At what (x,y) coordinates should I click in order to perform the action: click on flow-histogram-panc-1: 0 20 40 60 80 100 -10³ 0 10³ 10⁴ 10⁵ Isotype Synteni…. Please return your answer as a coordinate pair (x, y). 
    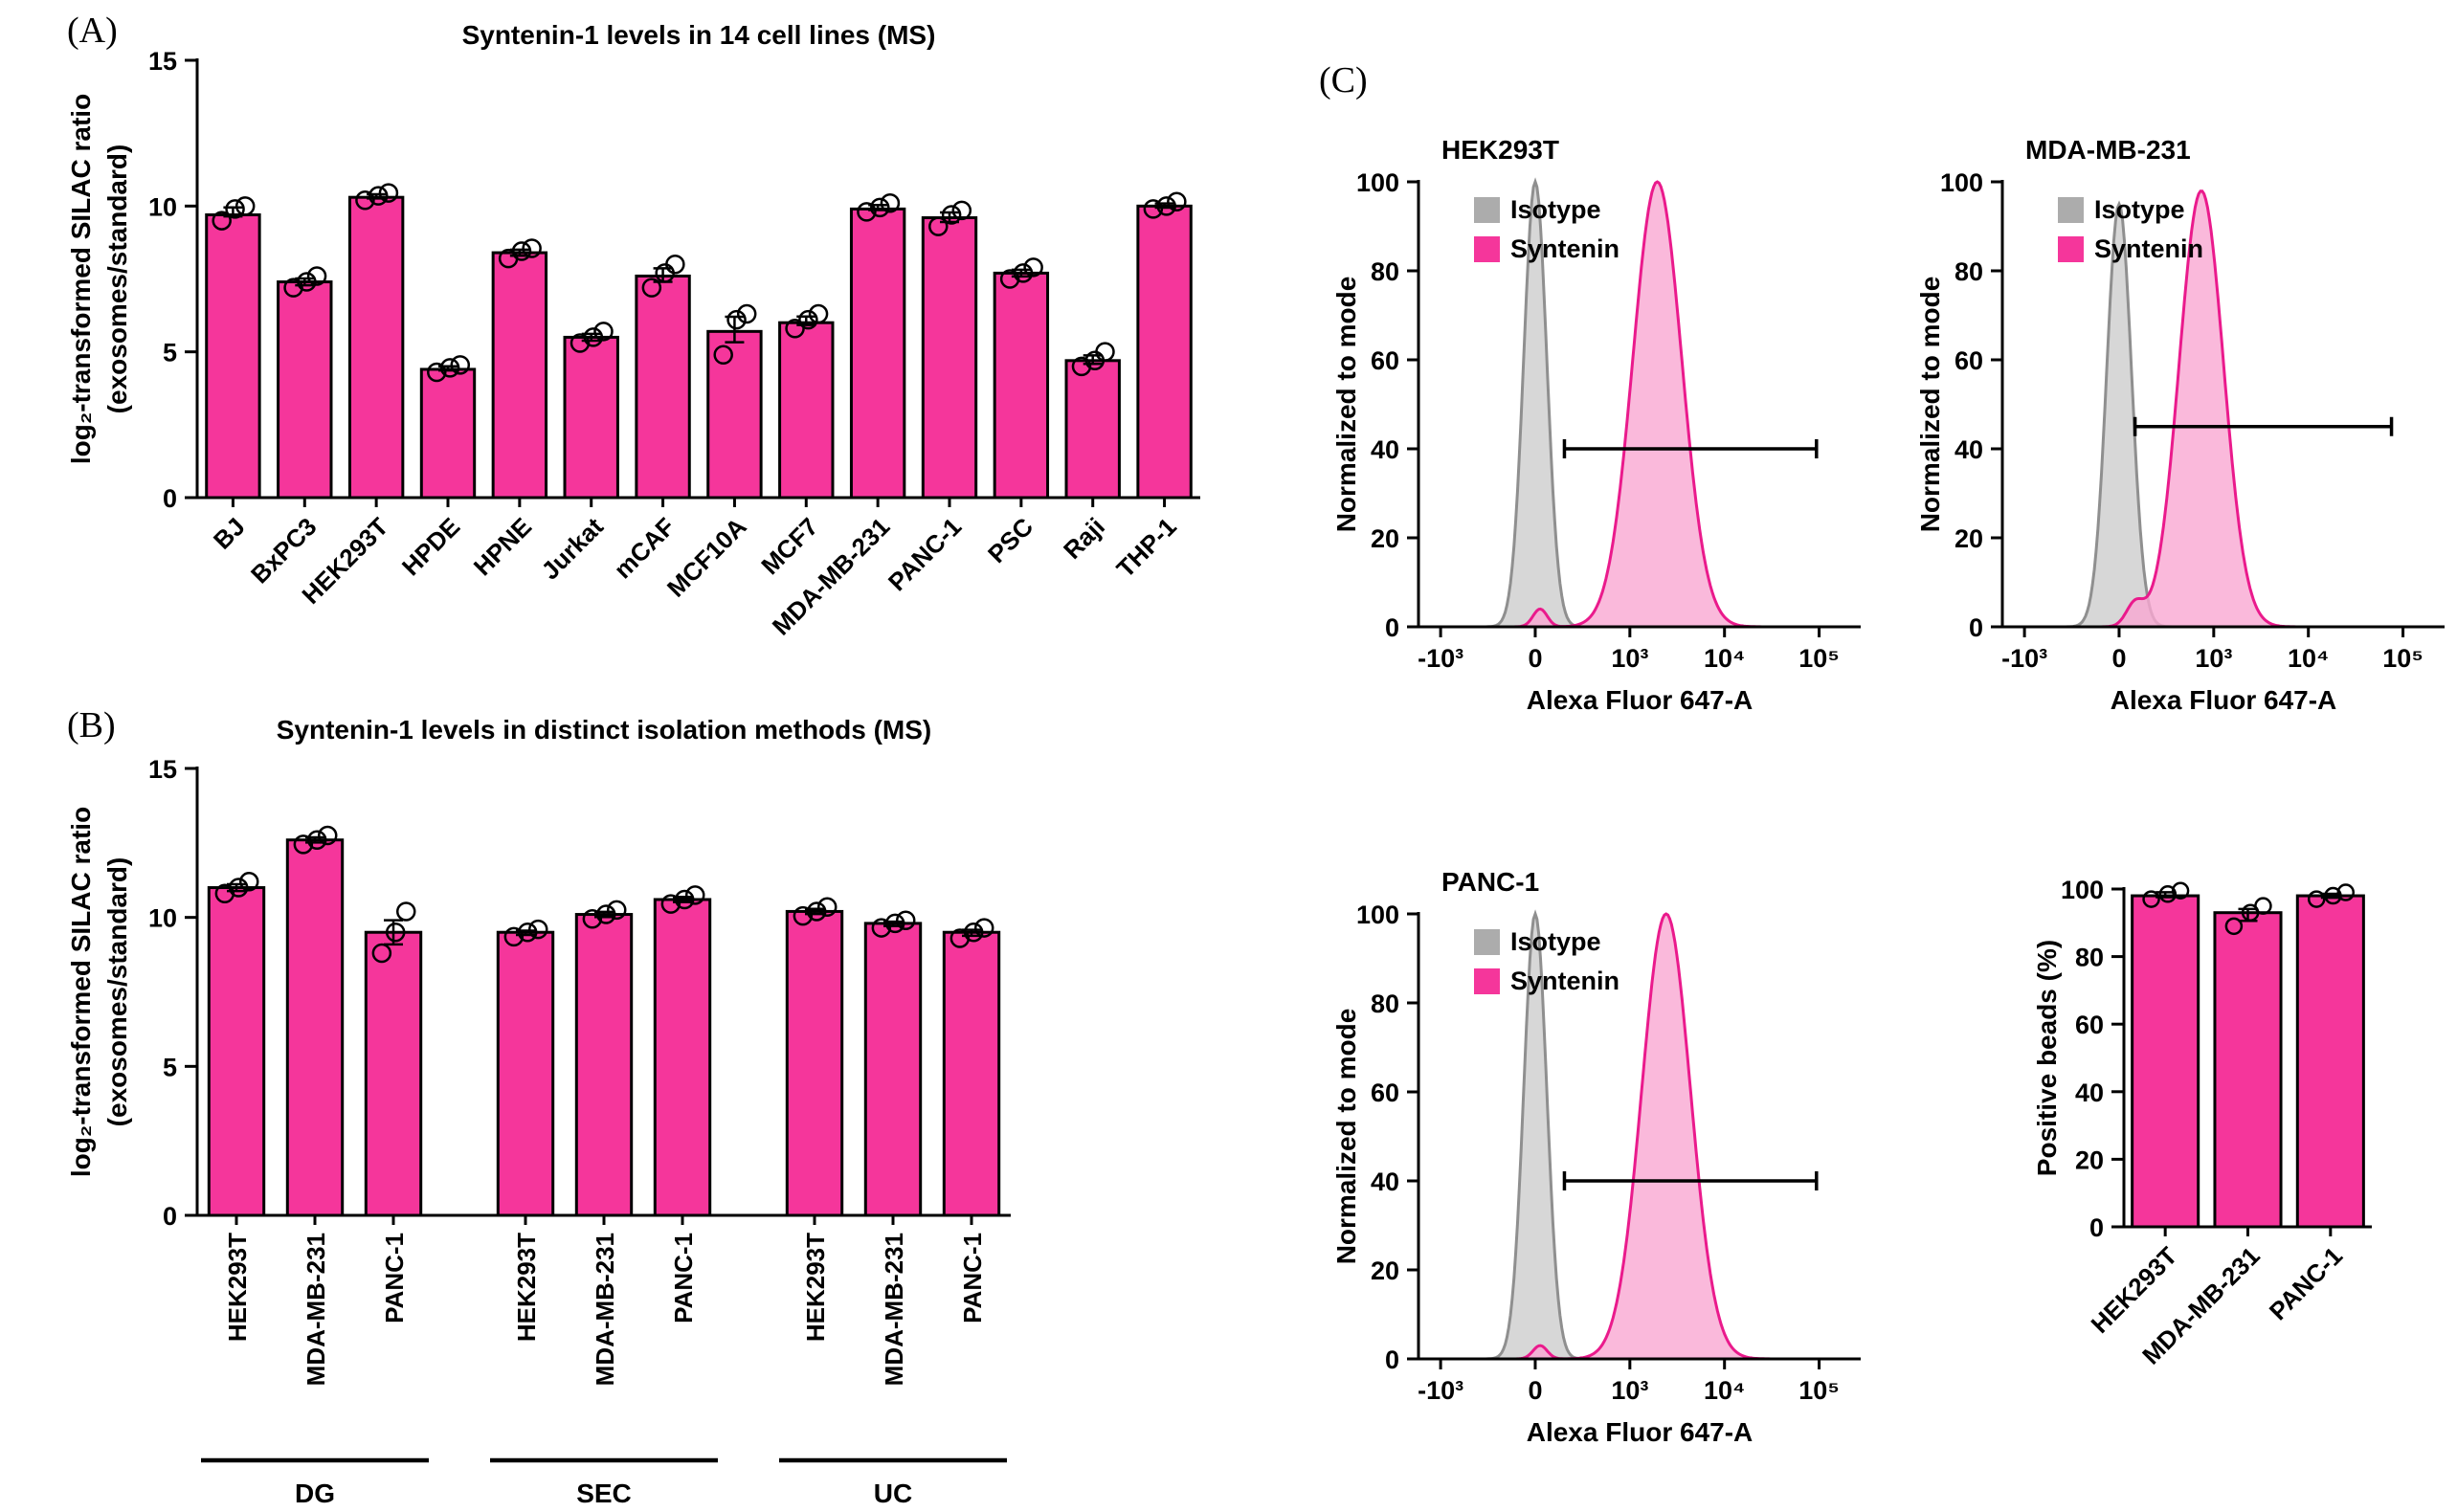
    Looking at the image, I should click on (1596, 1157).